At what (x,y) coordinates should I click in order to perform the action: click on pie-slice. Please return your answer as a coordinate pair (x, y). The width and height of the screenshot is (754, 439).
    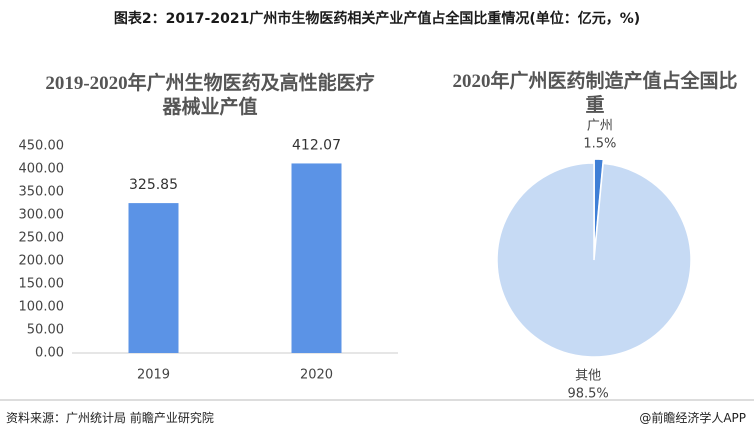
    Looking at the image, I should click on (594, 260).